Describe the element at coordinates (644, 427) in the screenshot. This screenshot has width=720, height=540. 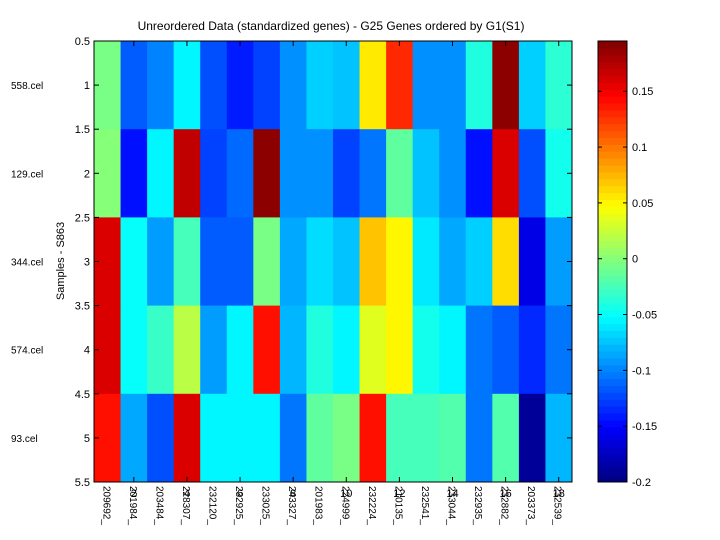
I see `colorbar-tick-label: -0.15` at that location.